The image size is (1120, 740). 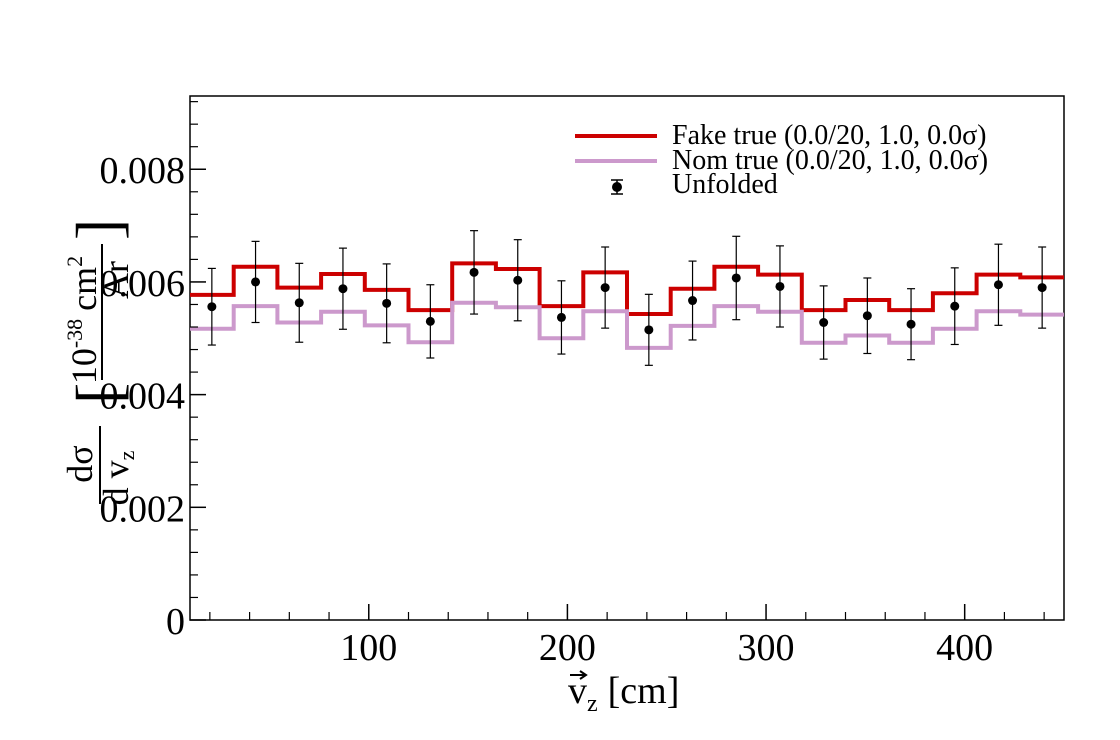 What do you see at coordinates (98, 229) in the screenshot?
I see `y-label-bracket-close: ]` at bounding box center [98, 229].